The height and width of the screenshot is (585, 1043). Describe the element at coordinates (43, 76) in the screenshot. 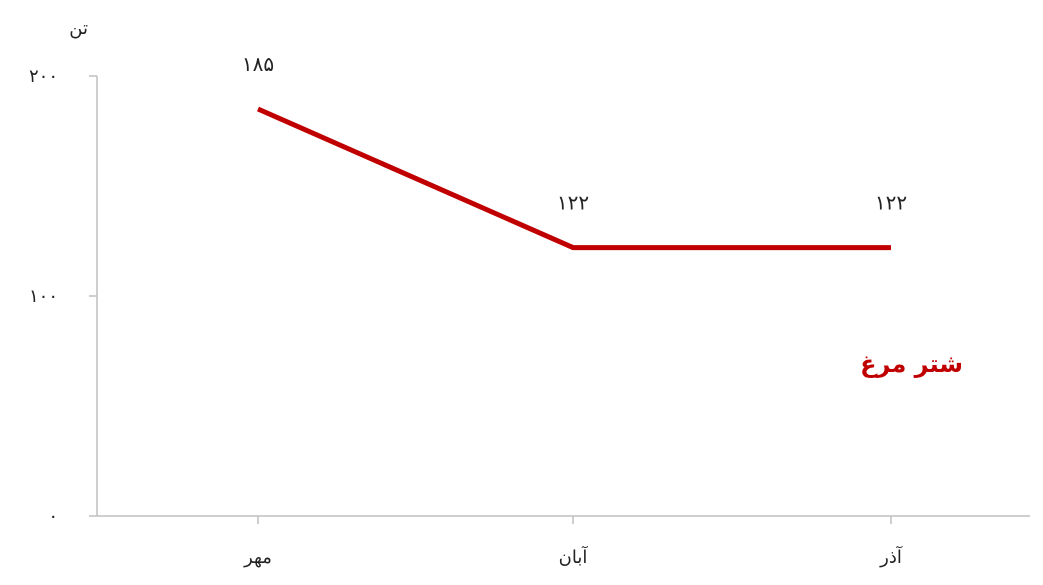

I see `y-tick-label: ۲۰۰` at that location.